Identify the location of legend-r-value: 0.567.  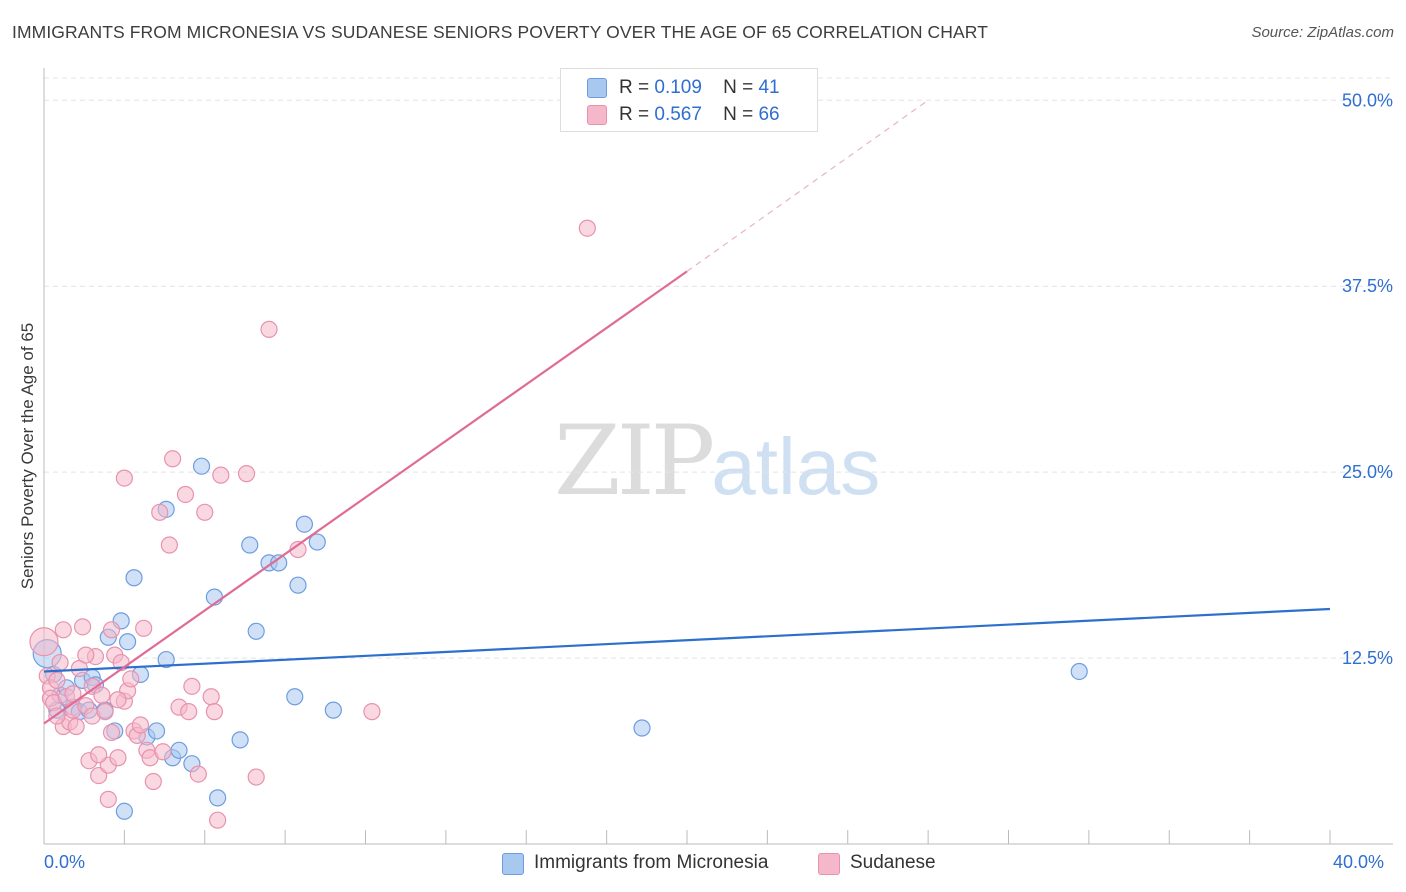
(678, 114).